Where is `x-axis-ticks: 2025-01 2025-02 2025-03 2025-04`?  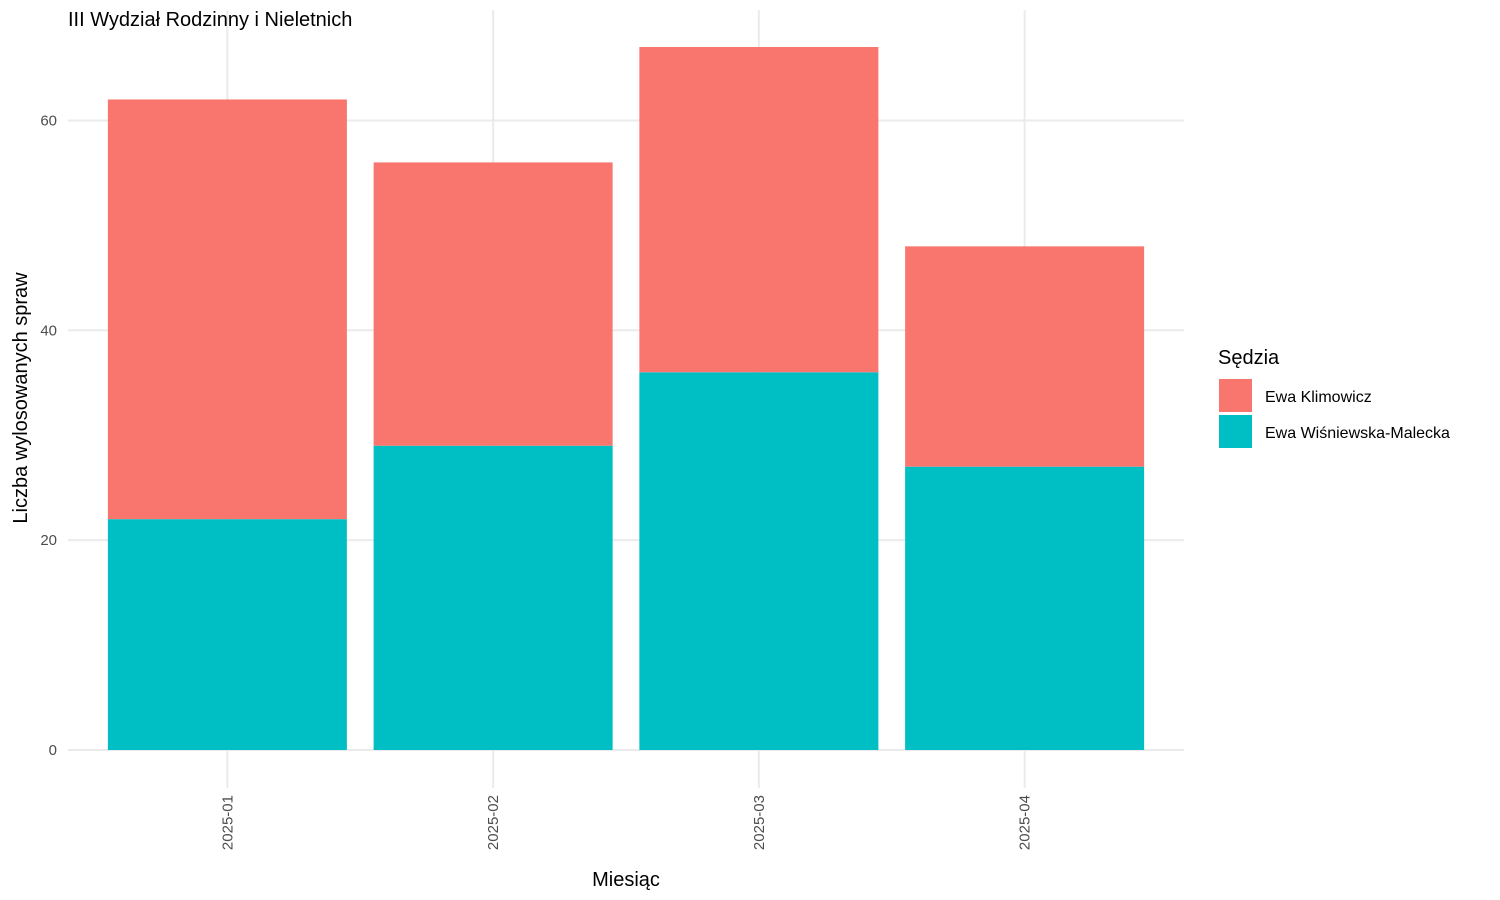
x-axis-ticks: 2025-01 2025-02 2025-03 2025-04 is located at coordinates (626, 822).